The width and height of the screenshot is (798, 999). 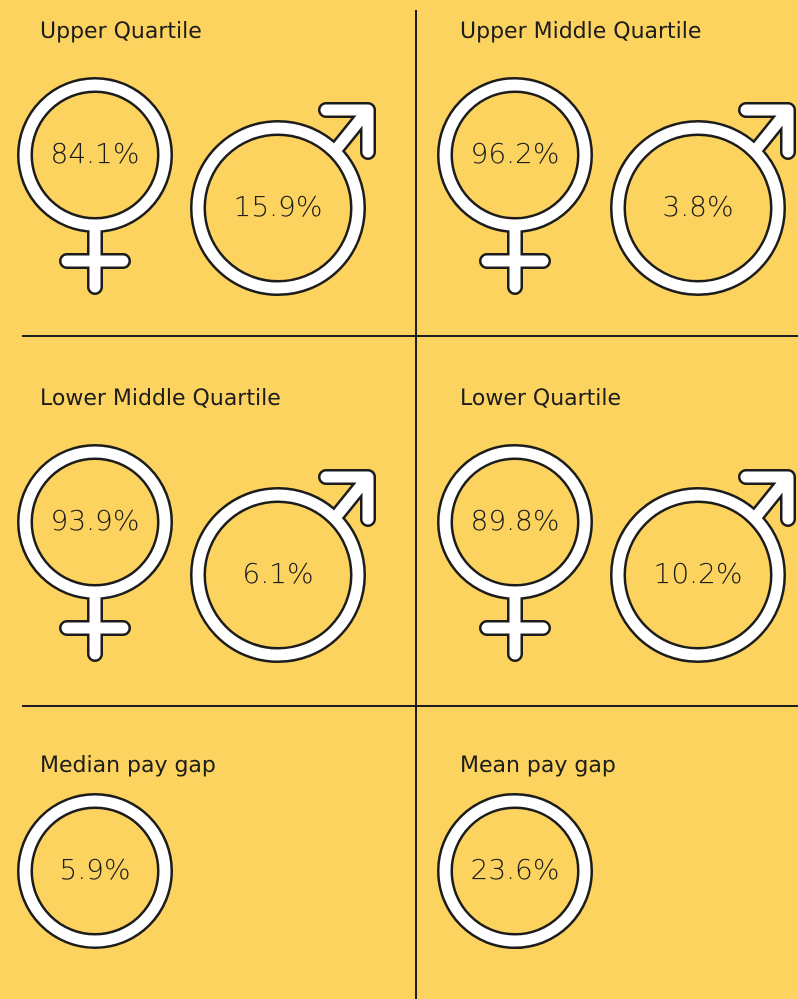 What do you see at coordinates (95, 520) in the screenshot?
I see `female-value: 93.9%` at bounding box center [95, 520].